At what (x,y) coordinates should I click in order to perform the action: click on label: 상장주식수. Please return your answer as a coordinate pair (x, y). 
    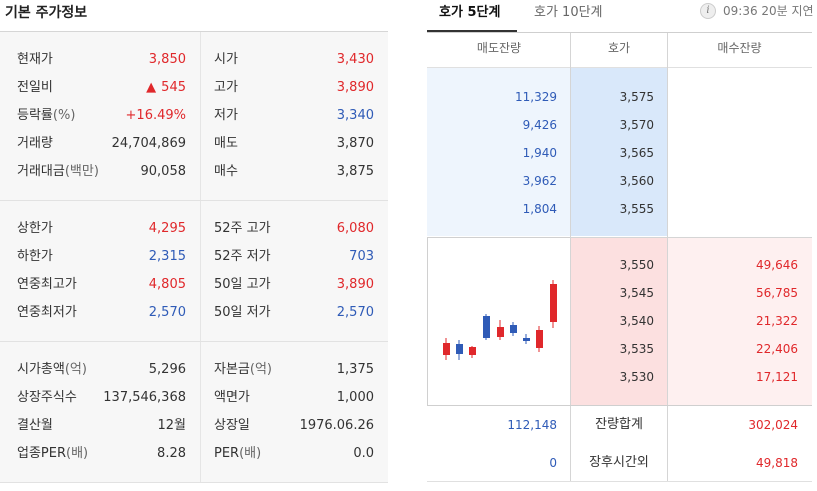
    Looking at the image, I should click on (47, 397).